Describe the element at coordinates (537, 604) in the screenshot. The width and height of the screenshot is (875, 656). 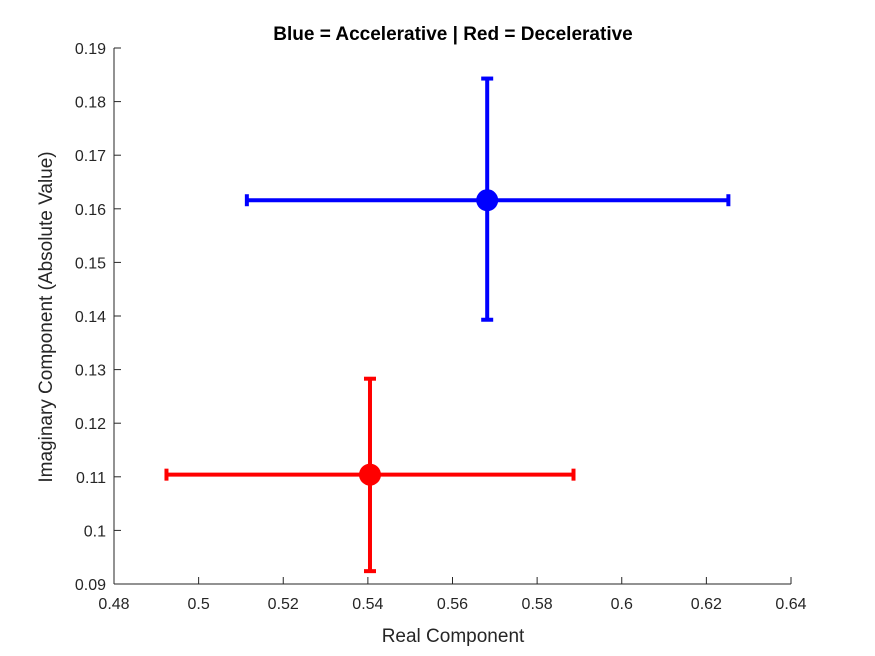
I see `x-tick-label: 0.58` at that location.